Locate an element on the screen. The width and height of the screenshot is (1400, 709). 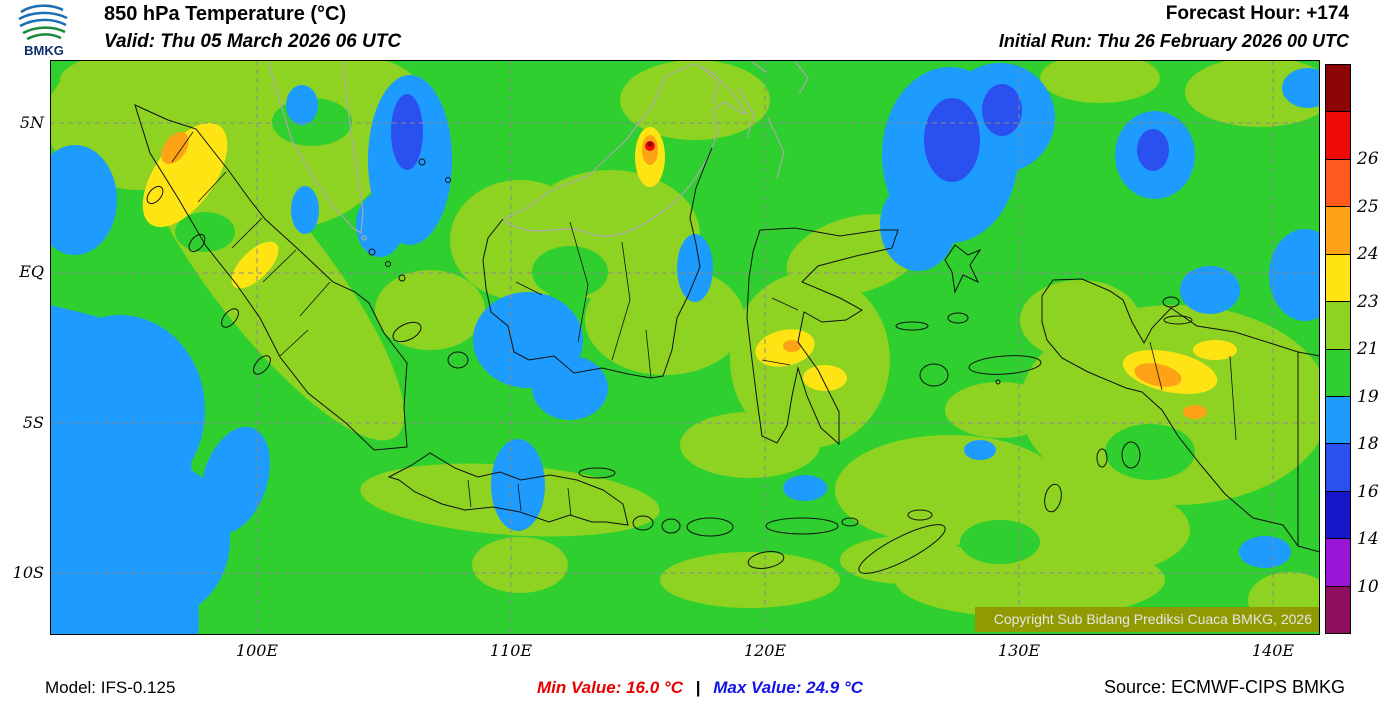
colorbar-label: 14 is located at coordinates (1368, 539).